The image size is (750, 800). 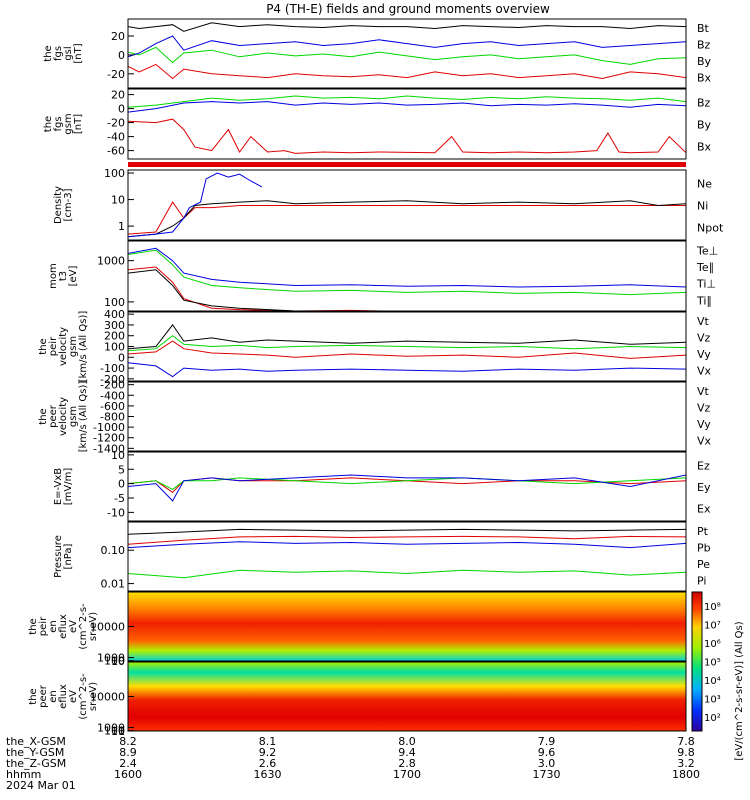 I want to click on y-tick-label: -40, so click(x=116, y=137).